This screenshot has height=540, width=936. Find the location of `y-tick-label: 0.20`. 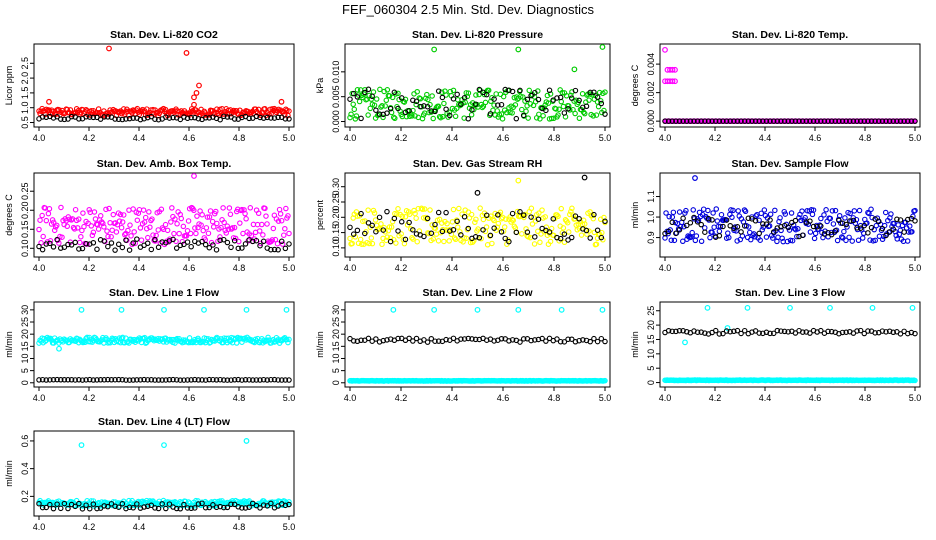

y-tick-label: 0.20 is located at coordinates (25, 210).